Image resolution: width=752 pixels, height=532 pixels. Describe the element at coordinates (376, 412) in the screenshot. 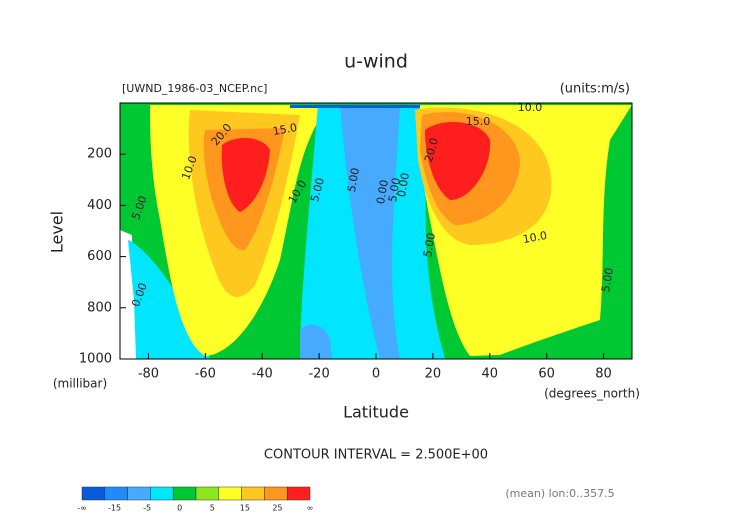

I see `x-axis-label: Latitude` at that location.